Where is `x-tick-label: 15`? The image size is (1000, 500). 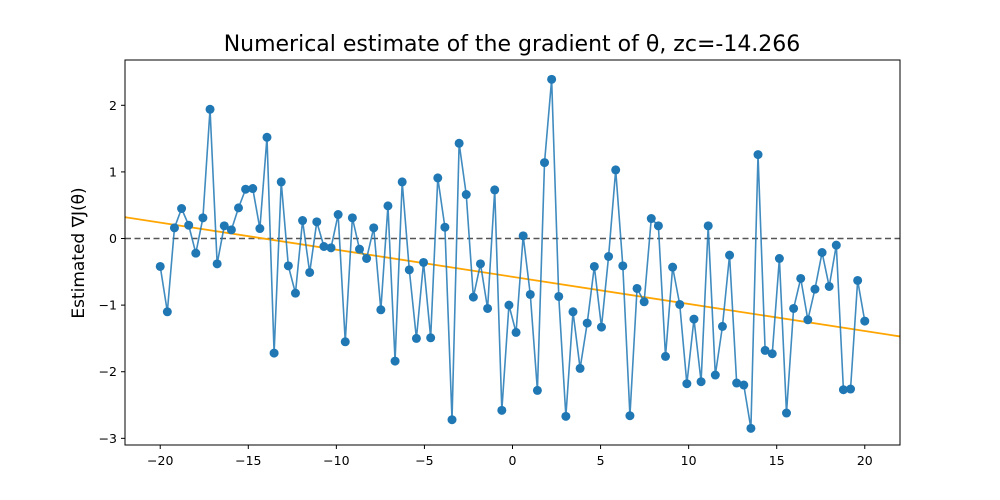 x-tick-label: 15 is located at coordinates (777, 460).